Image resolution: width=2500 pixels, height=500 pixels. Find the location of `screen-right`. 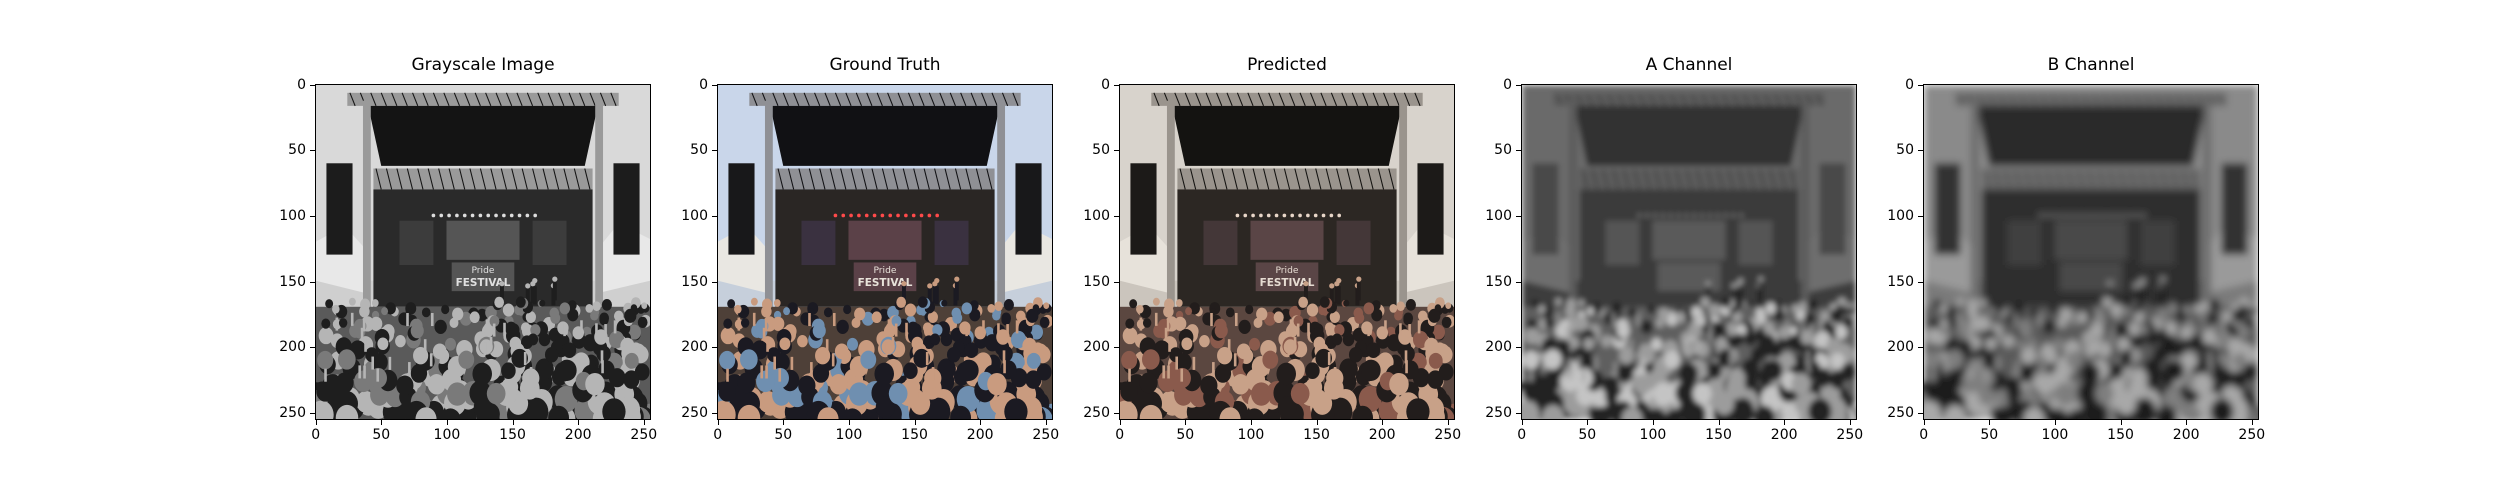

screen-right is located at coordinates (951, 243).